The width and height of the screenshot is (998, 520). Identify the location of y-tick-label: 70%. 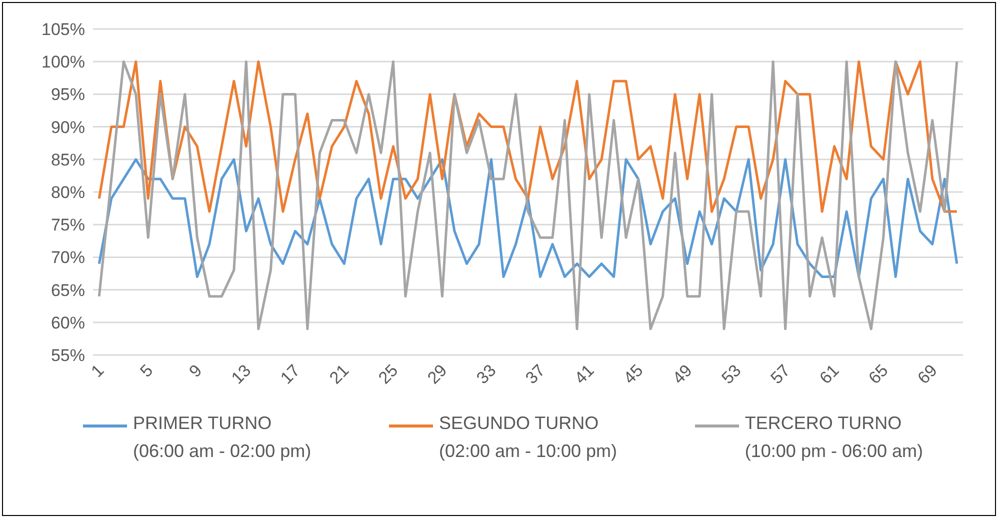
(67, 258).